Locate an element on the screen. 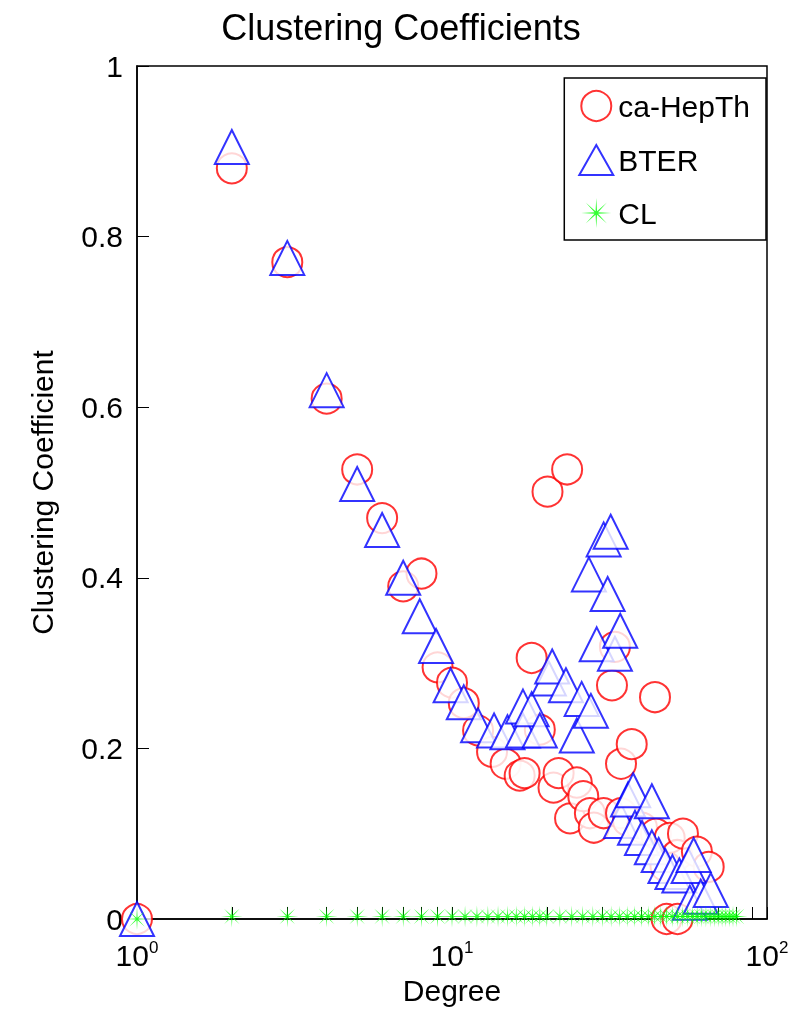 This screenshot has width=802, height=1036. y-tick-label: 1 is located at coordinates (114, 66).